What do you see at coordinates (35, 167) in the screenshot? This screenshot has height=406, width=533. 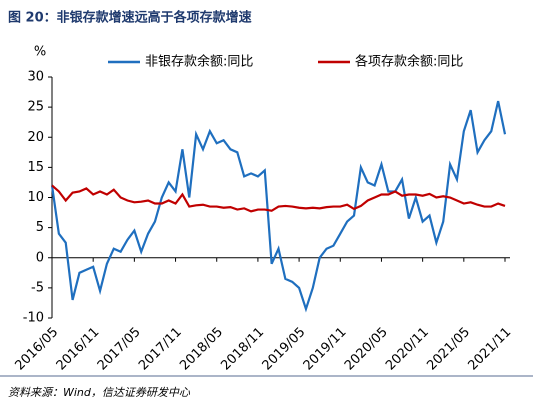 I see `y-tick-label: 15` at bounding box center [35, 167].